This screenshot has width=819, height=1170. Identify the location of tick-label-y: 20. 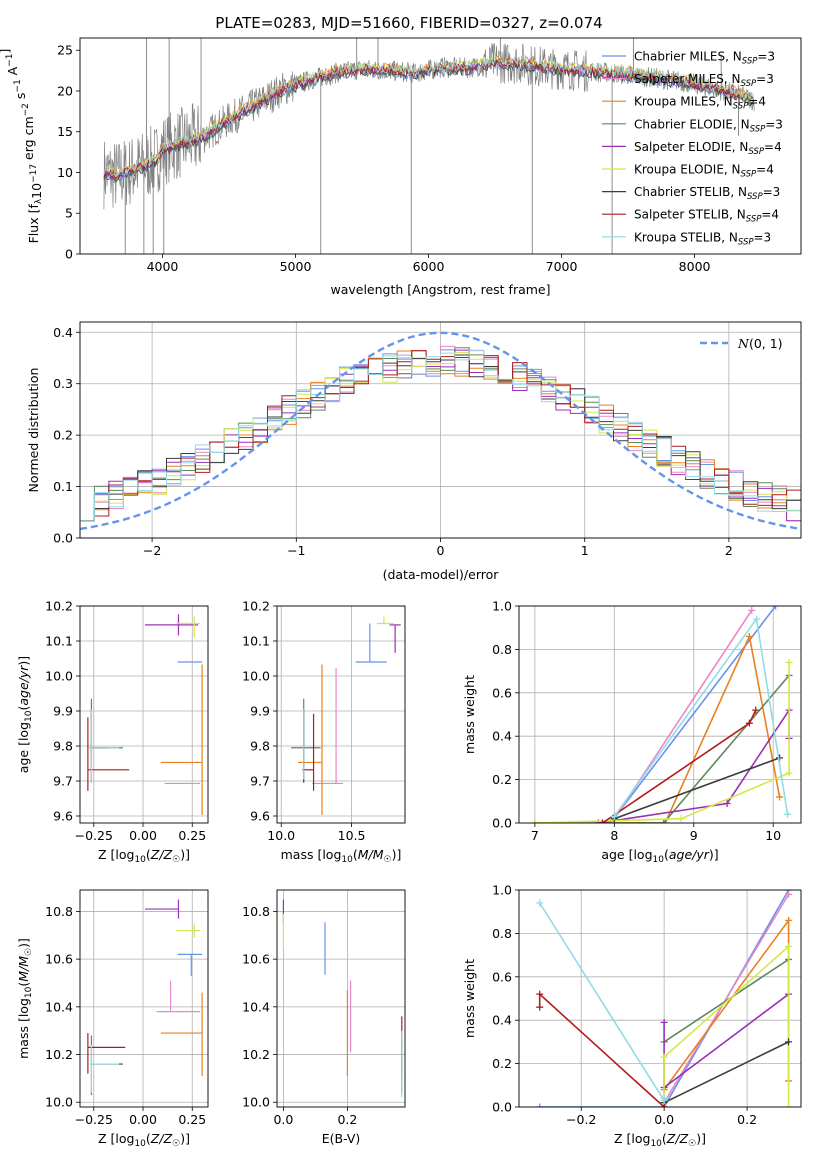
(65, 90).